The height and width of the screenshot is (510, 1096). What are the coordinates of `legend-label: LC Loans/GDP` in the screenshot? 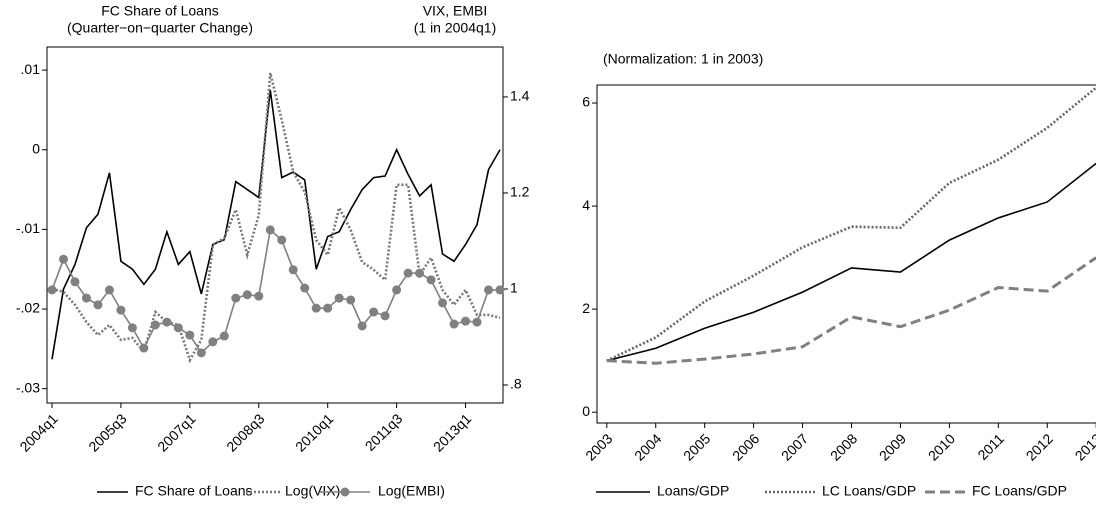 It's located at (869, 491).